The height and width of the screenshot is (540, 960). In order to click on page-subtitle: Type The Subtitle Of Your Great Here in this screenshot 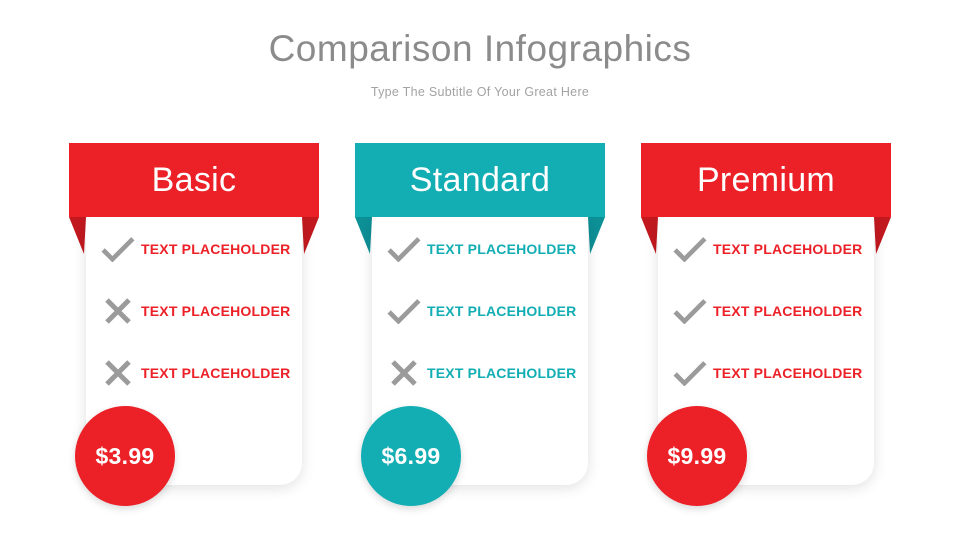, I will do `click(480, 91)`.